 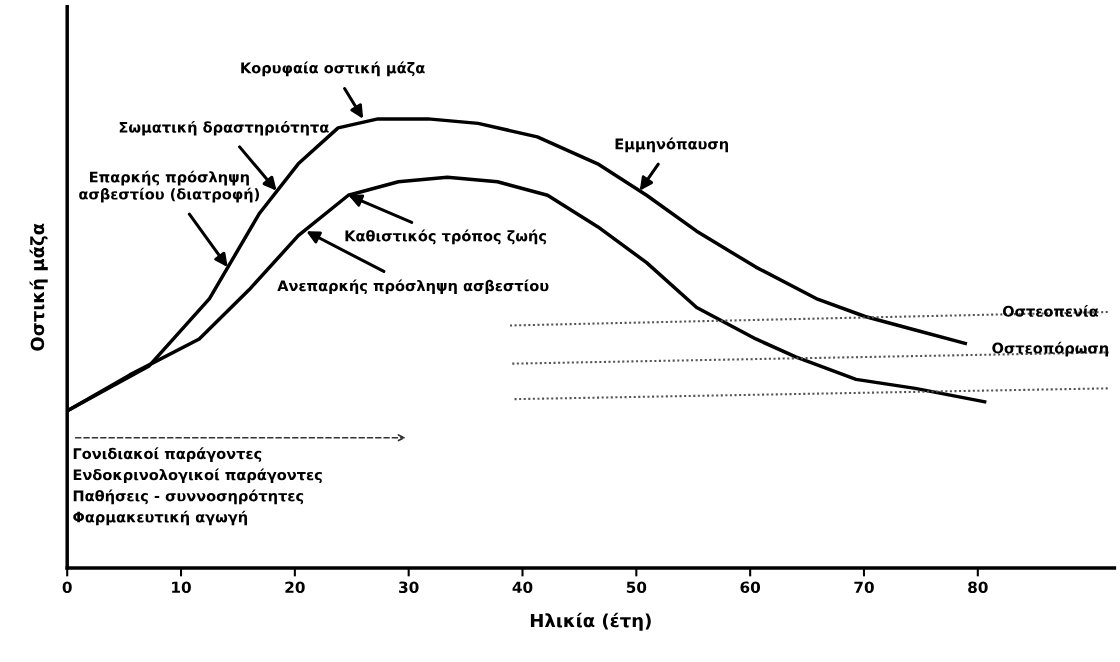 I want to click on annotation: Σωματική δραστηριότητα, so click(x=224, y=128).